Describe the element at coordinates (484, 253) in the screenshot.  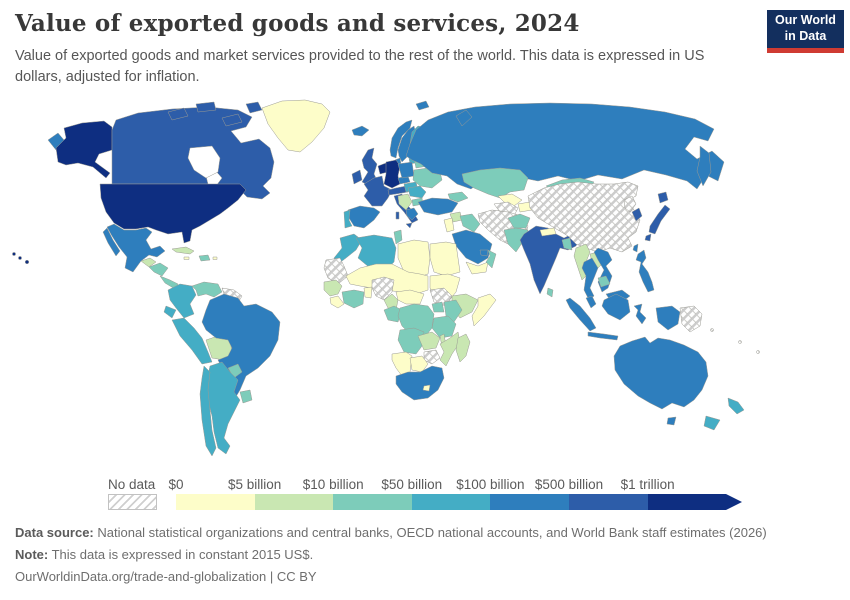
I see `region-uae` at that location.